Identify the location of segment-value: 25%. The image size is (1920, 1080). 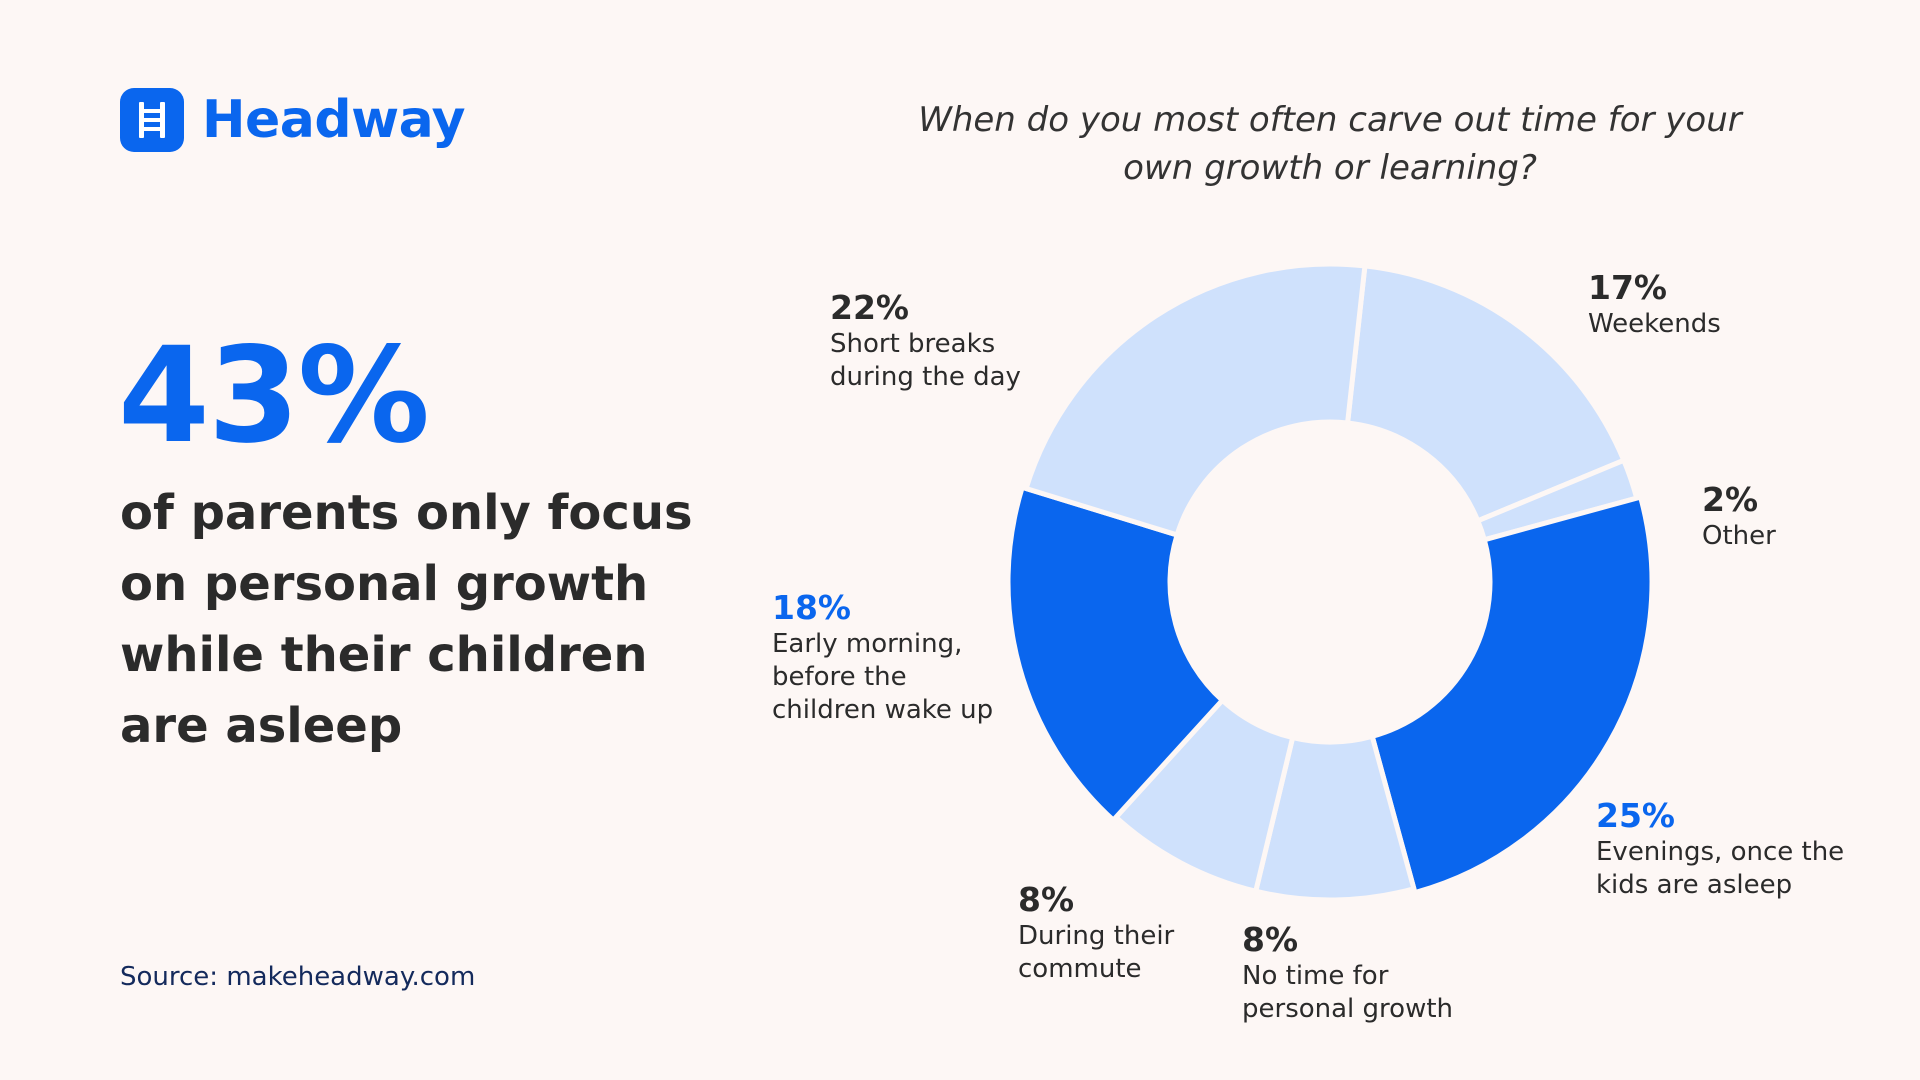
(1635, 815).